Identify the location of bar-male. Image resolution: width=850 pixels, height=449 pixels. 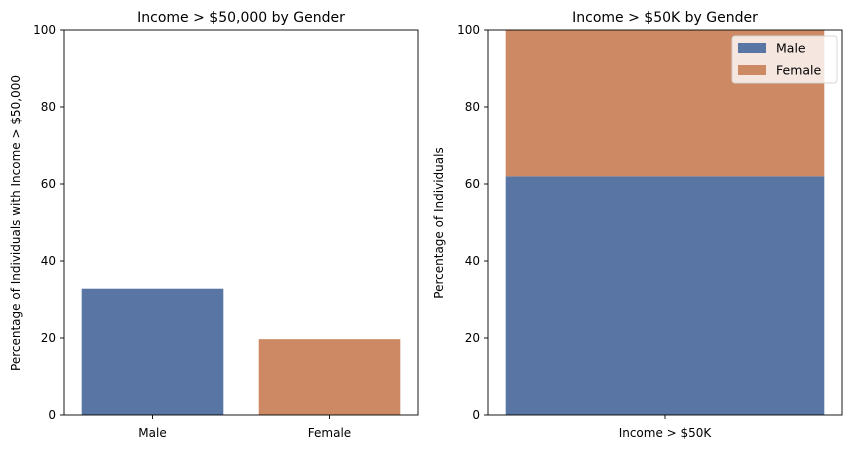
(152, 351).